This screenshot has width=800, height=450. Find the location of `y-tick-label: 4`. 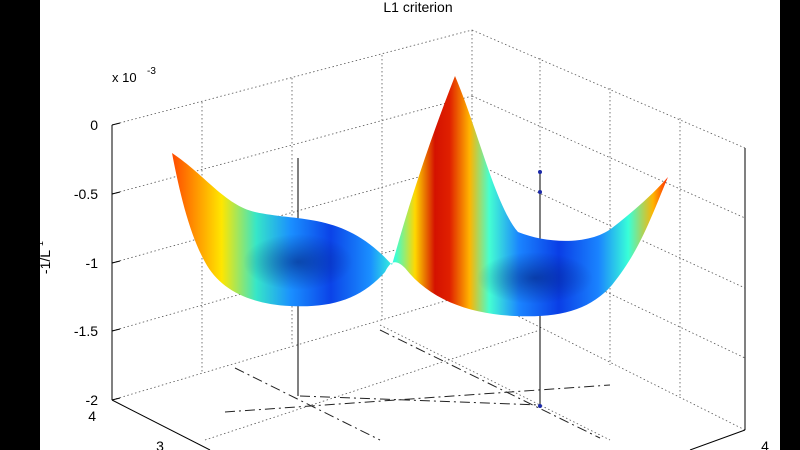

y-tick-label: 4 is located at coordinates (92, 416).